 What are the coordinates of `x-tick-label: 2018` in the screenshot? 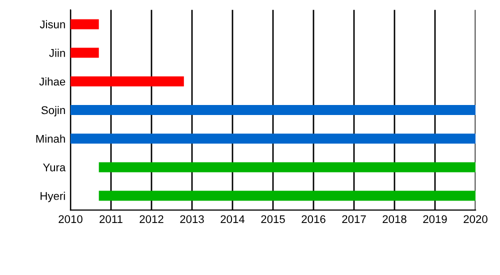 It's located at (394, 219).